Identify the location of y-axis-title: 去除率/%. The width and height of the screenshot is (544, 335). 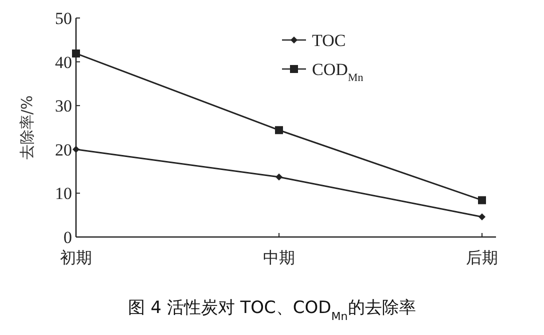
(27, 127).